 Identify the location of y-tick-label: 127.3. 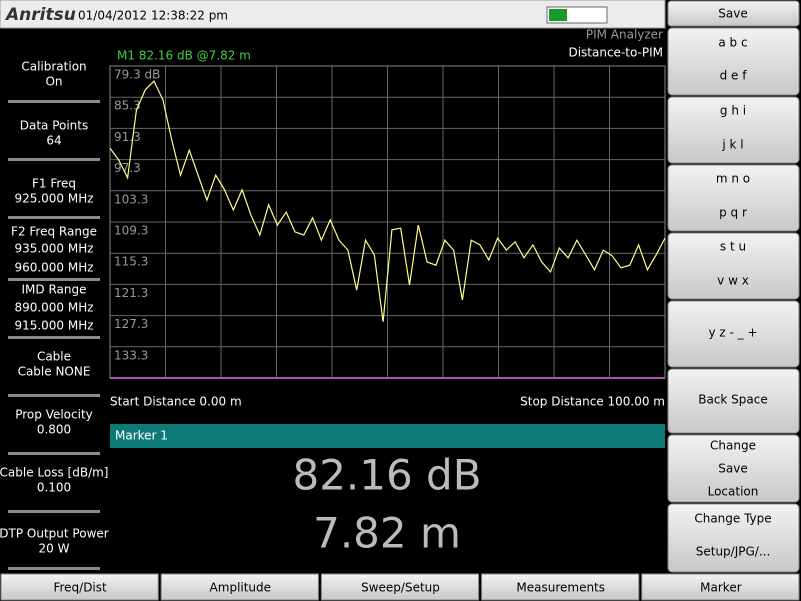
(131, 324).